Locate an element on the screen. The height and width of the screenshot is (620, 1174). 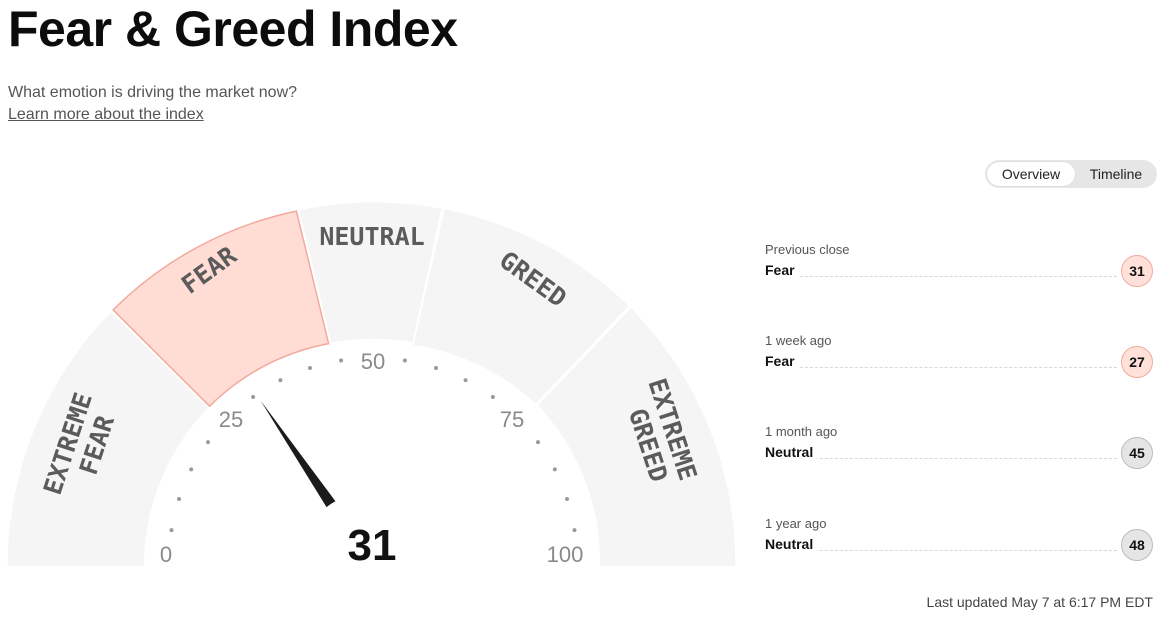
segment-extreme-fear is located at coordinates (108, 439).